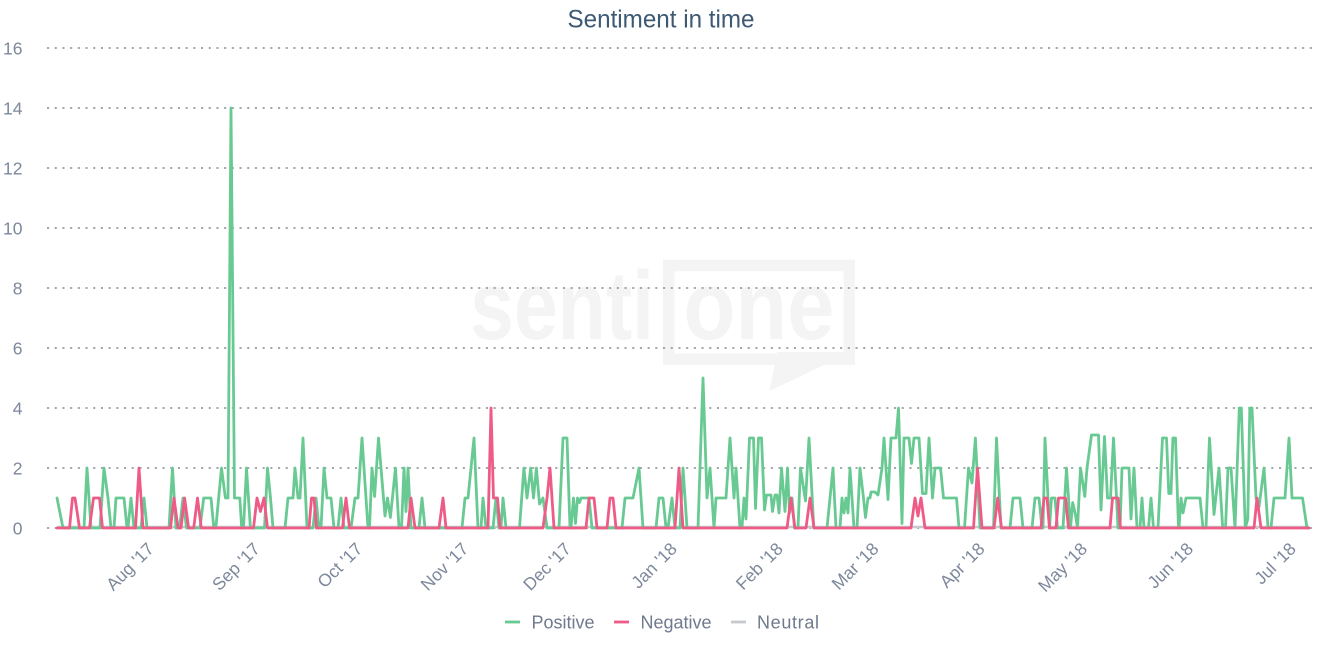 The height and width of the screenshot is (655, 1322). I want to click on svg-text: Negative, so click(676, 623).